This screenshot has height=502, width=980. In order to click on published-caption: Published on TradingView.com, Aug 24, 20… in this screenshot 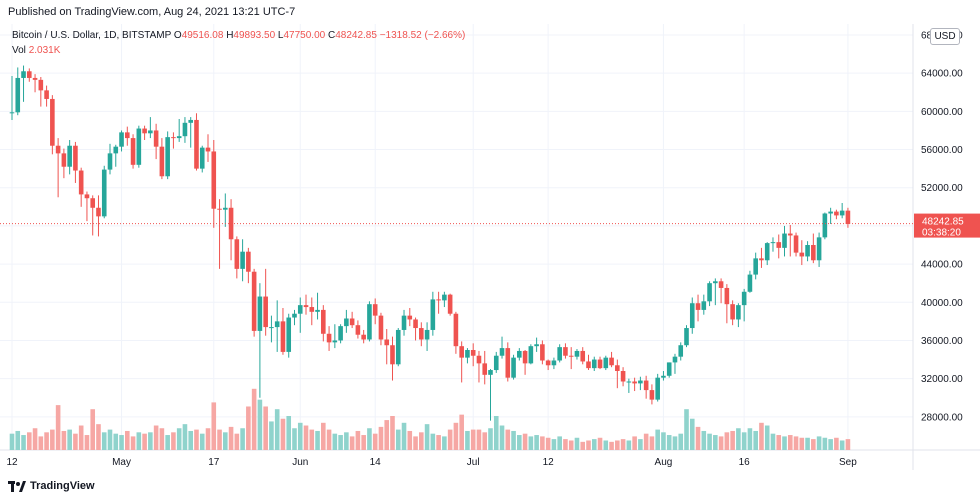, I will do `click(152, 12)`.